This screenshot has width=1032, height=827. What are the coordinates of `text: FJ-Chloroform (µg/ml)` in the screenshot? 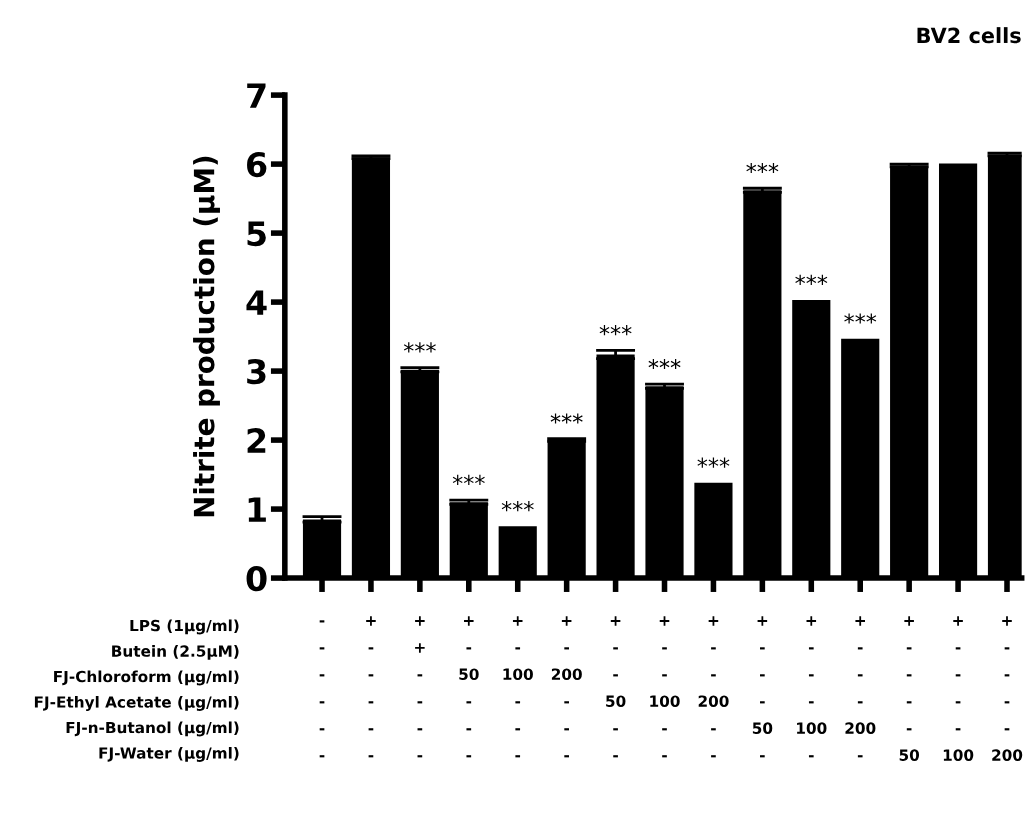 It's located at (146, 678).